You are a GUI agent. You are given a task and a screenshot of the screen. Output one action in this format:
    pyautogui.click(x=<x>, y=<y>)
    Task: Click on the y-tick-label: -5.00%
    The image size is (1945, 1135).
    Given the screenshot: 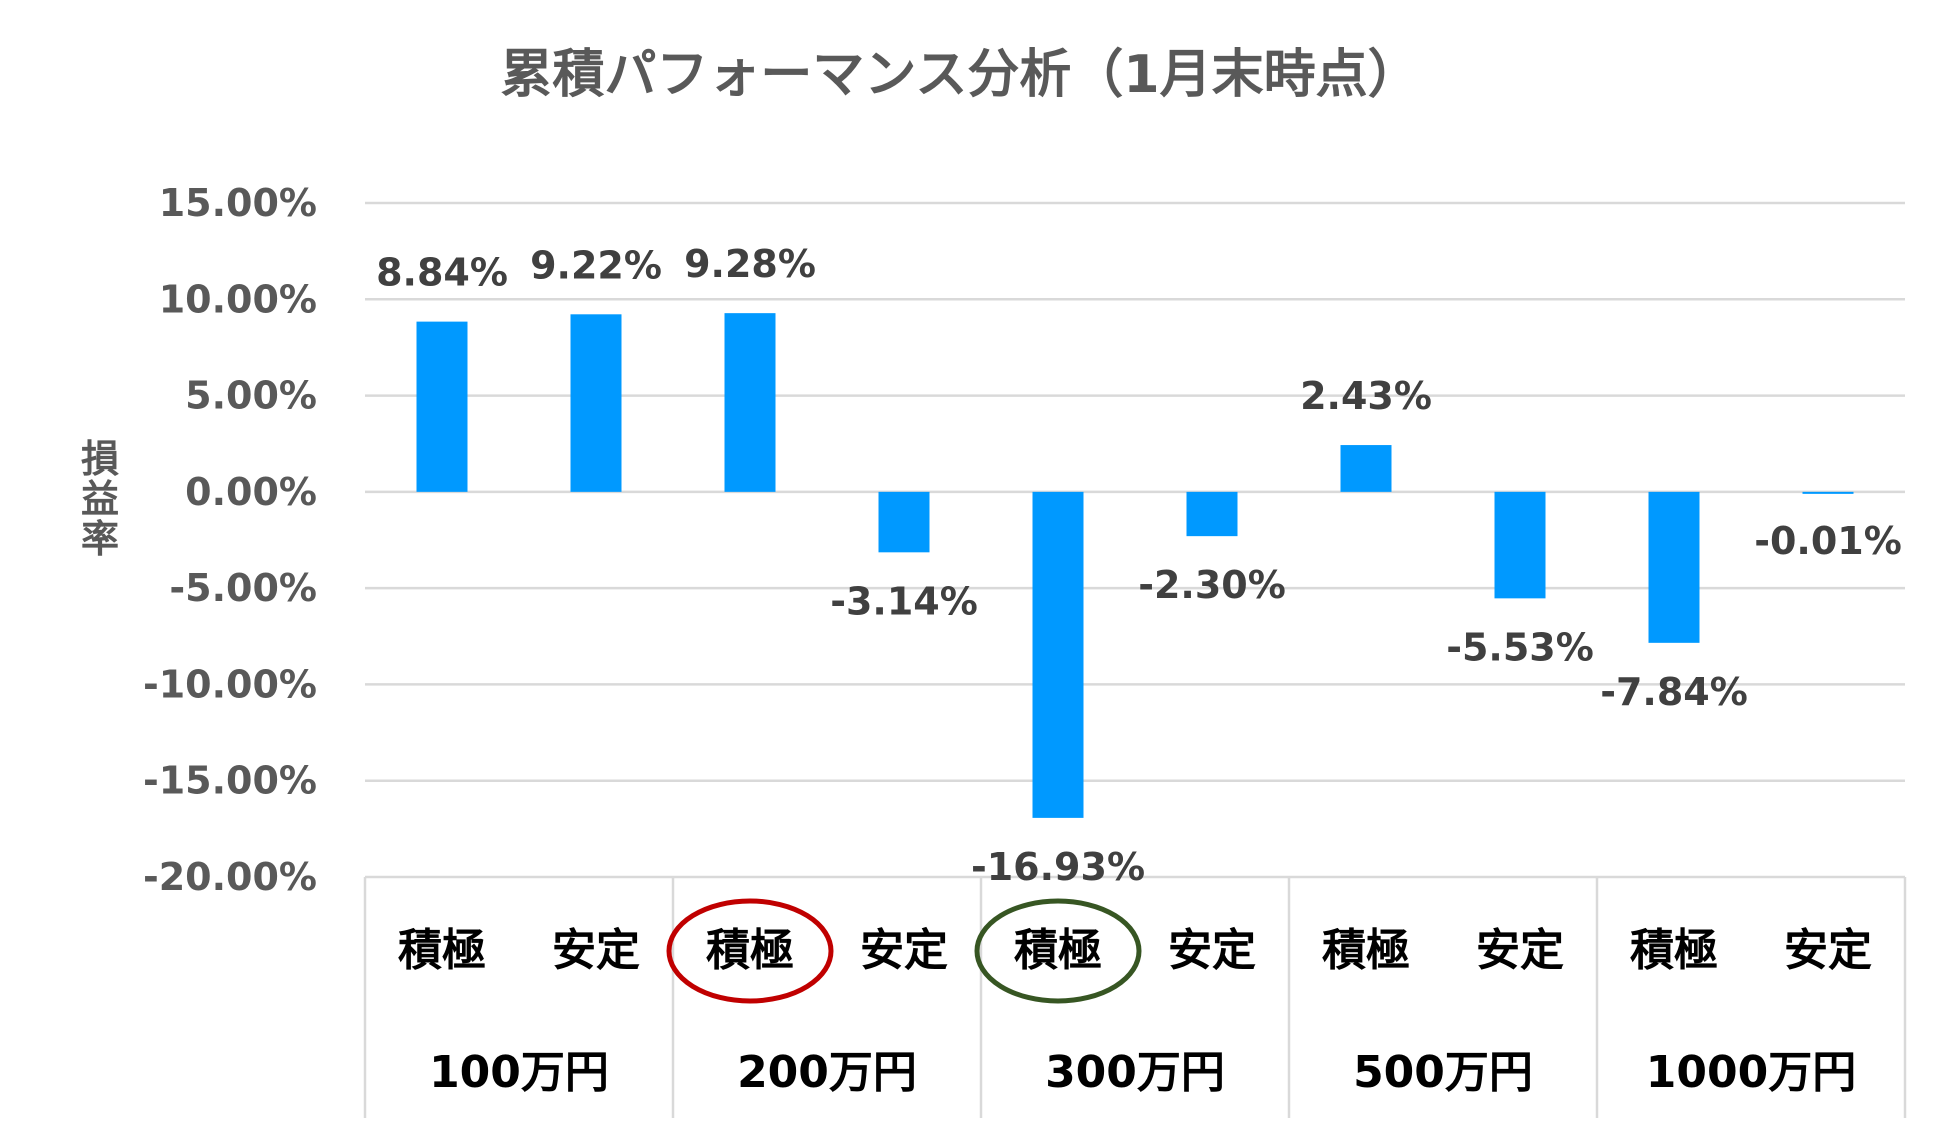 What is the action you would take?
    pyautogui.click(x=243, y=588)
    